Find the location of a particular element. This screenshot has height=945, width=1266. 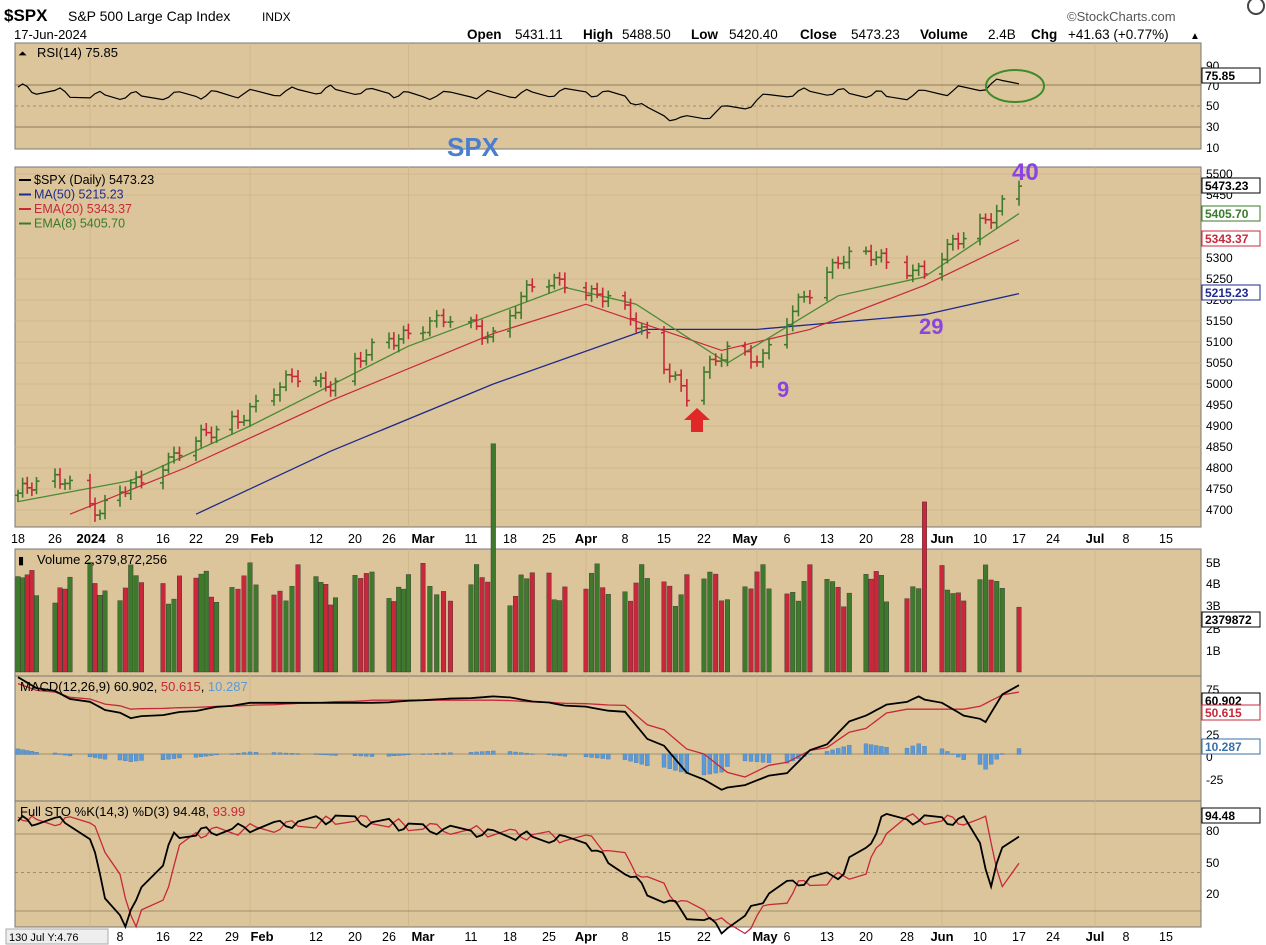

bottom-axis-label: 29 is located at coordinates (232, 937).